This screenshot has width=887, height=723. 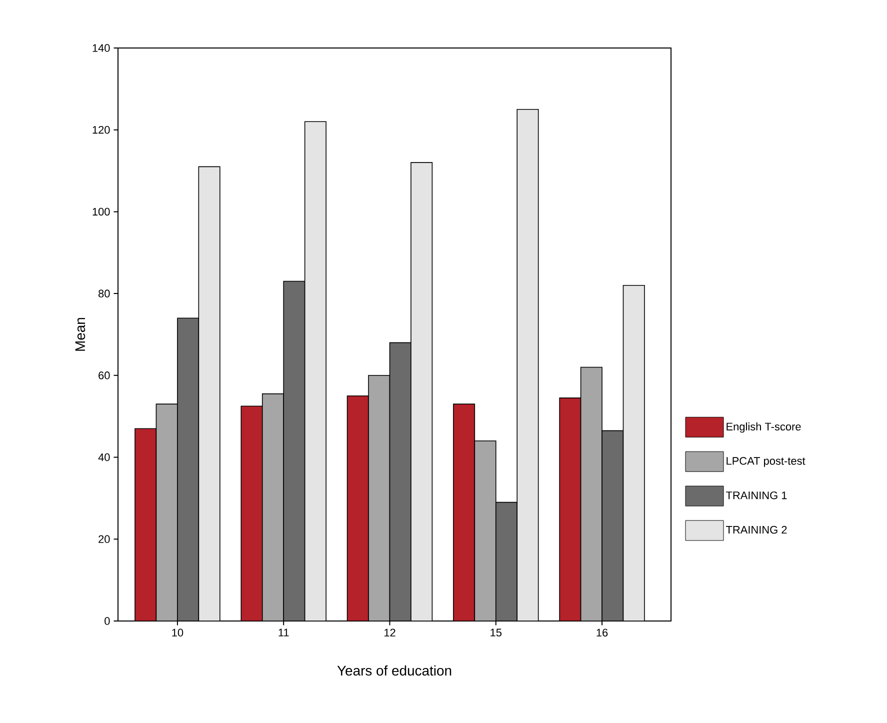 I want to click on legend-label: TRAINING 1, so click(x=756, y=495).